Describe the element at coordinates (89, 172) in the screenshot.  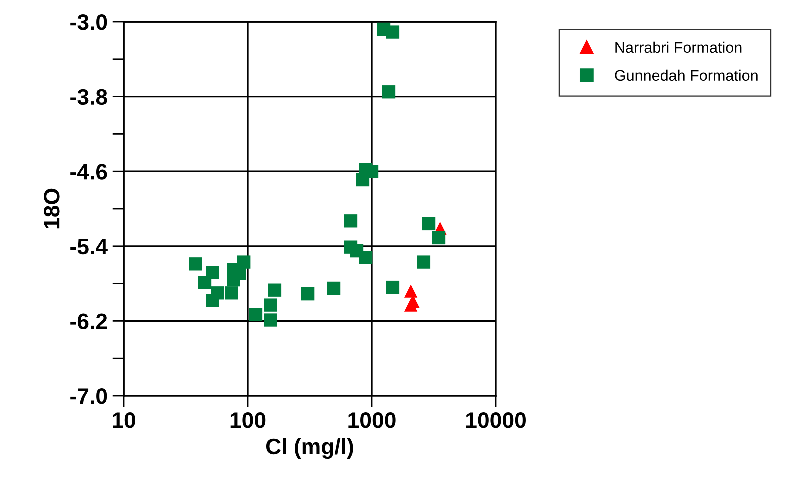
I see `y-tick-label: -4.6` at that location.